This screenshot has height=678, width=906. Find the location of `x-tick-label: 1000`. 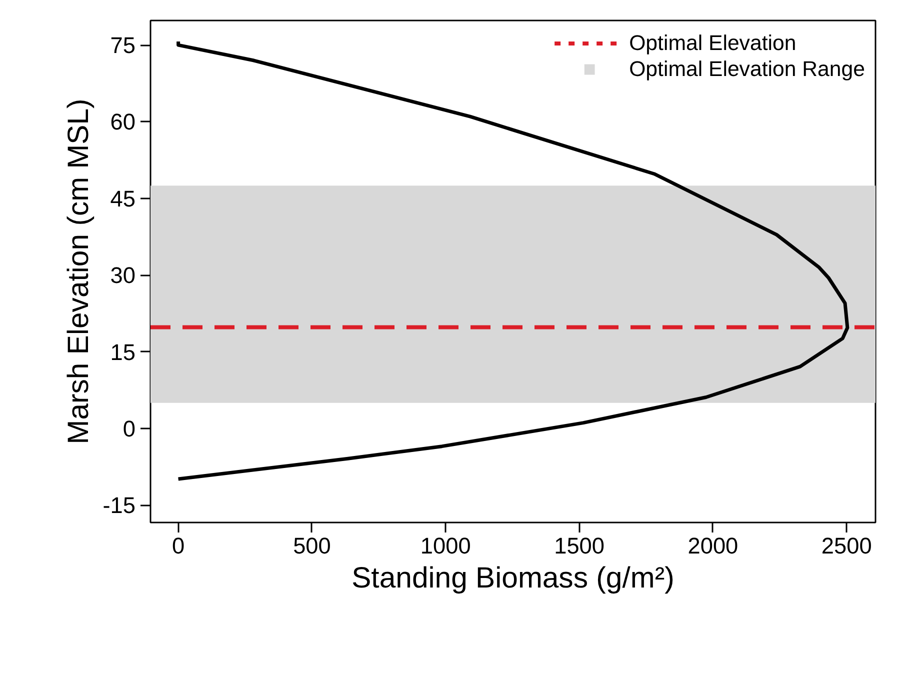

x-tick-label: 1000 is located at coordinates (445, 545).